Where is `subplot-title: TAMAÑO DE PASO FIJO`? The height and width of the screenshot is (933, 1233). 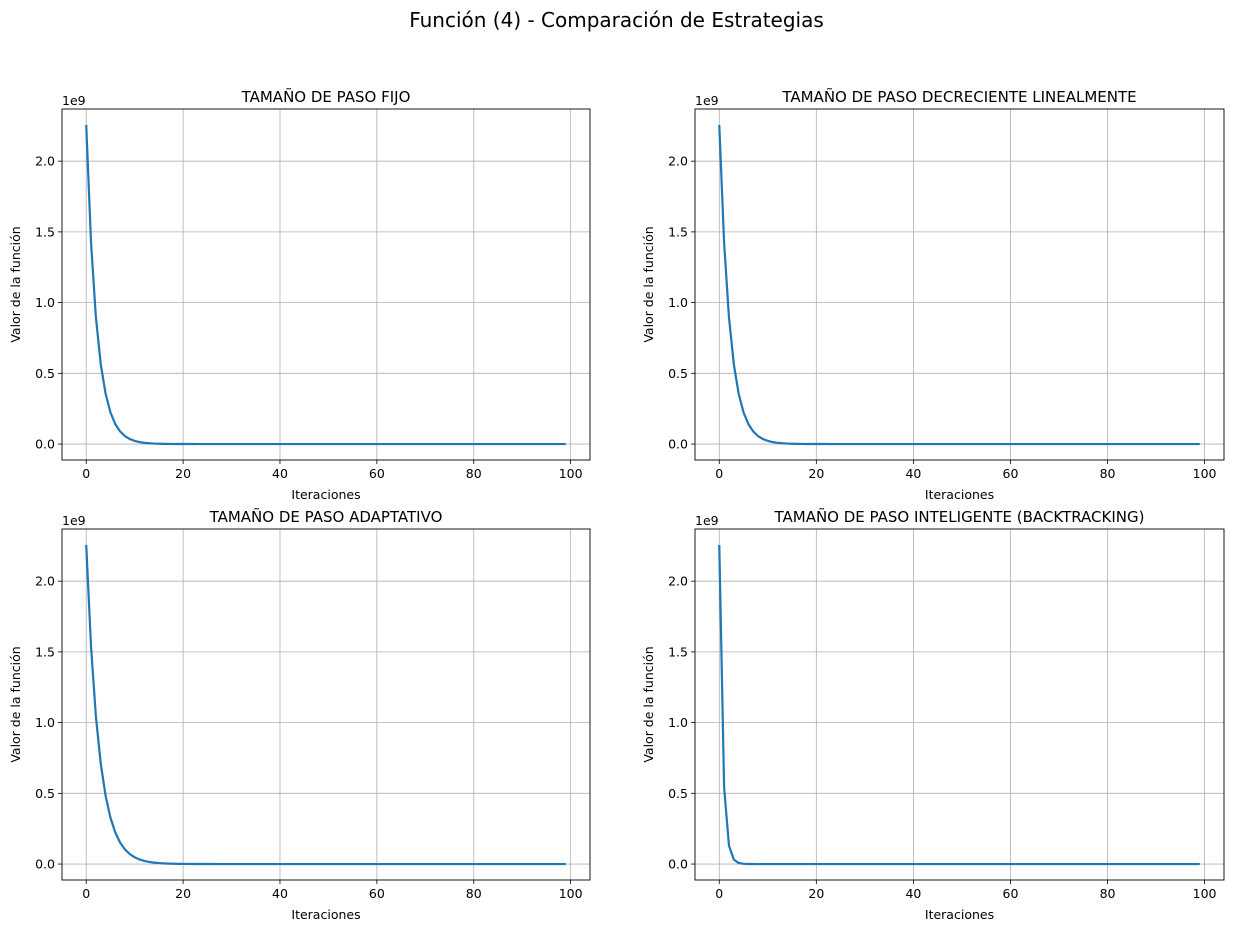
subplot-title: TAMAÑO DE PASO FIJO is located at coordinates (326, 96).